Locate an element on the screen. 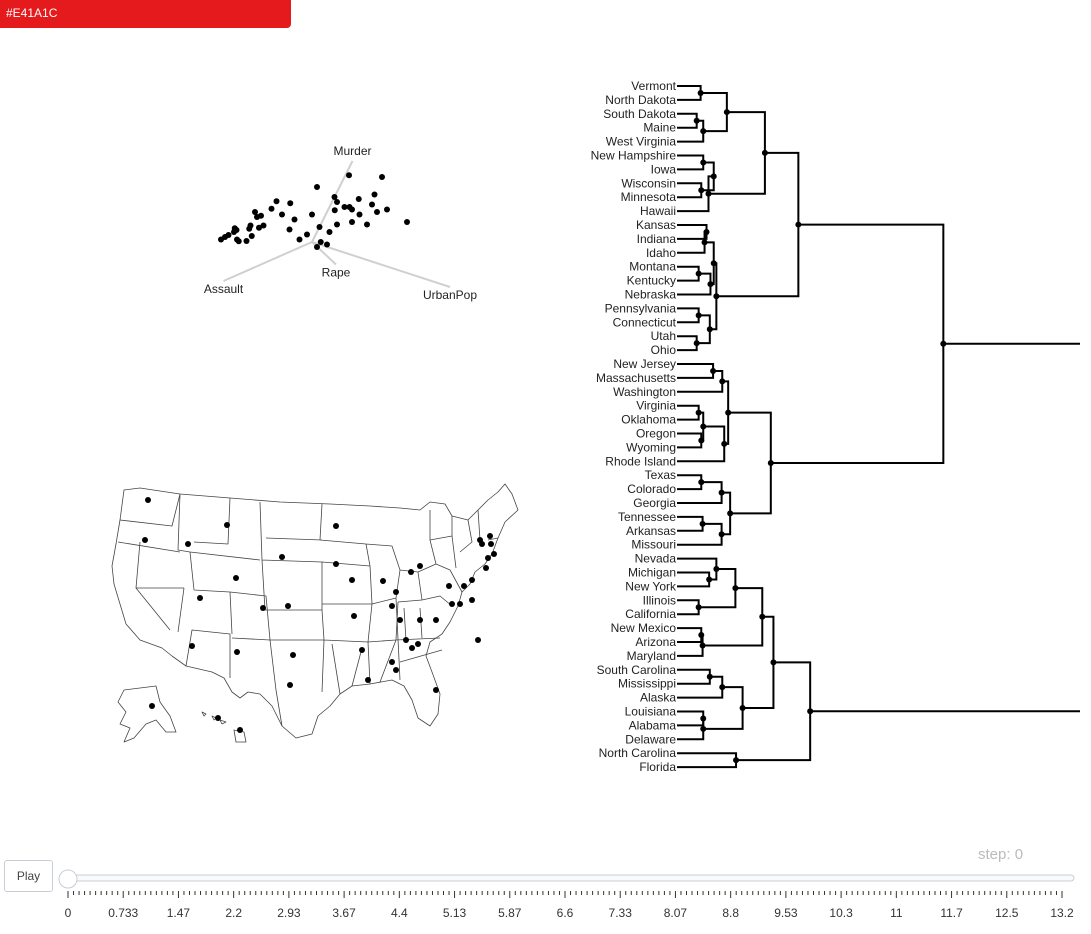 Image resolution: width=1091 pixels, height=934 pixels. play-button: Play is located at coordinates (28, 876).